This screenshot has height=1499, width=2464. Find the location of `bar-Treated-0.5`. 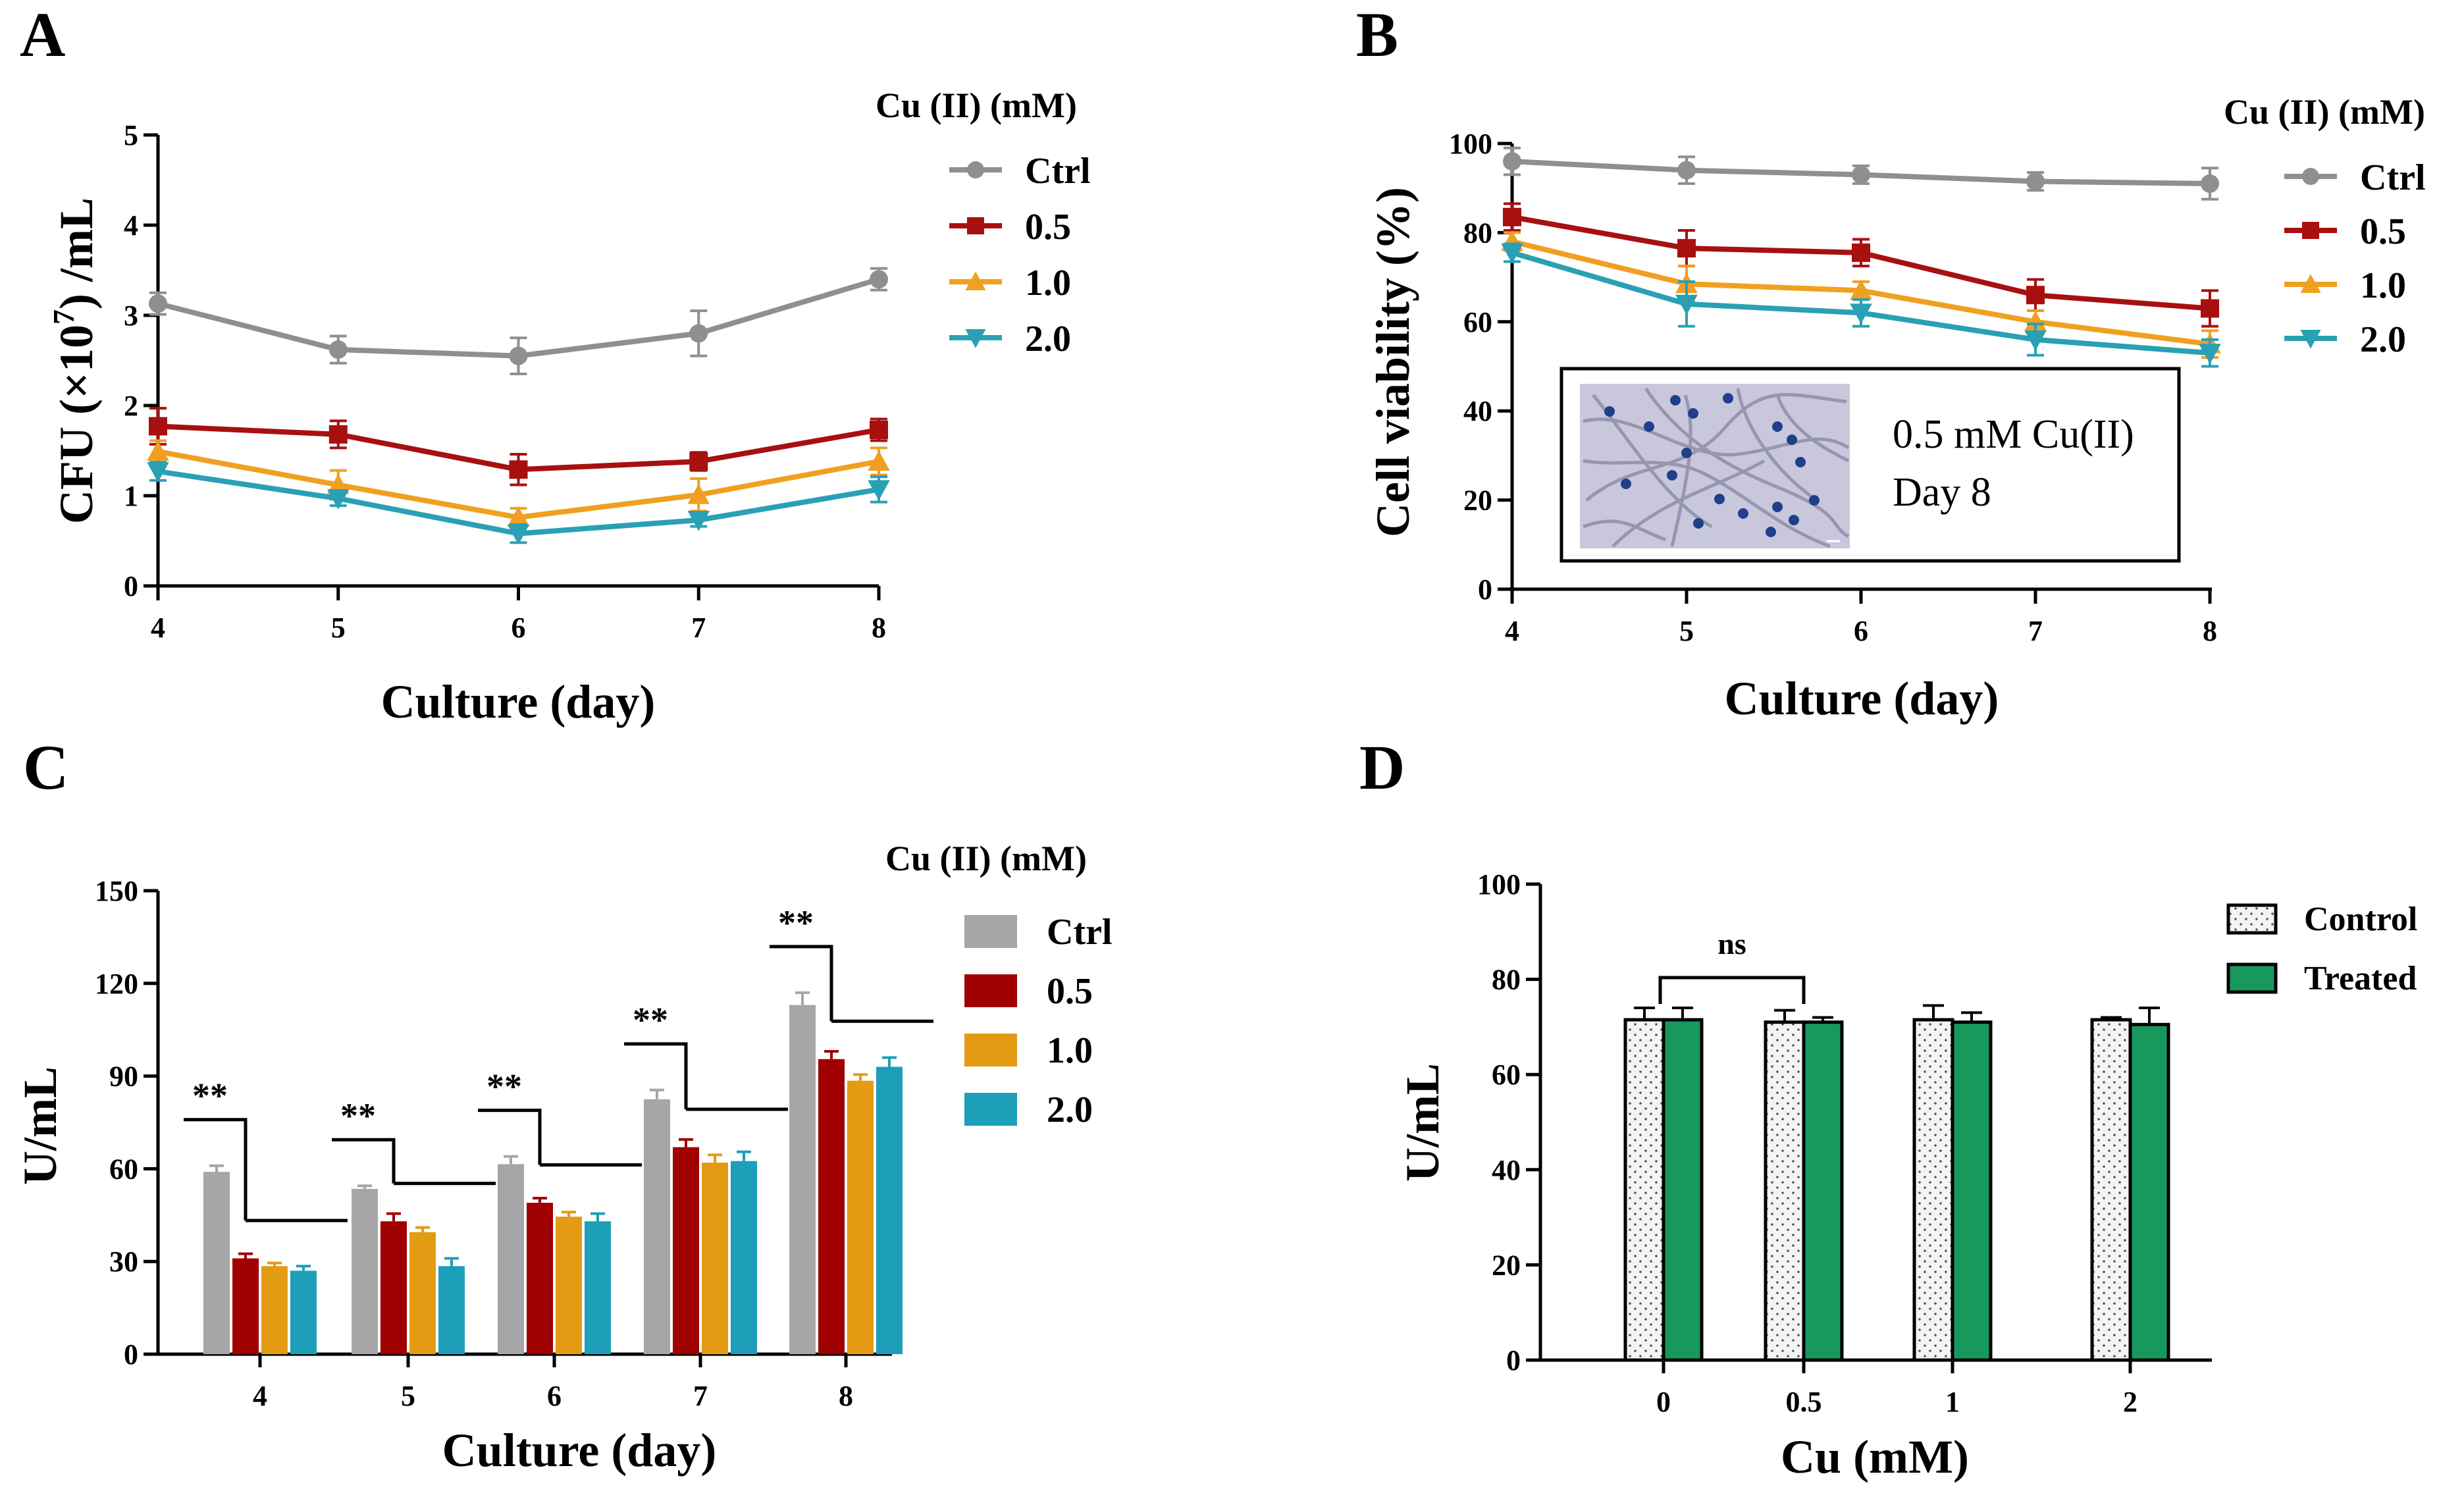

bar-Treated-0.5 is located at coordinates (1823, 1191).